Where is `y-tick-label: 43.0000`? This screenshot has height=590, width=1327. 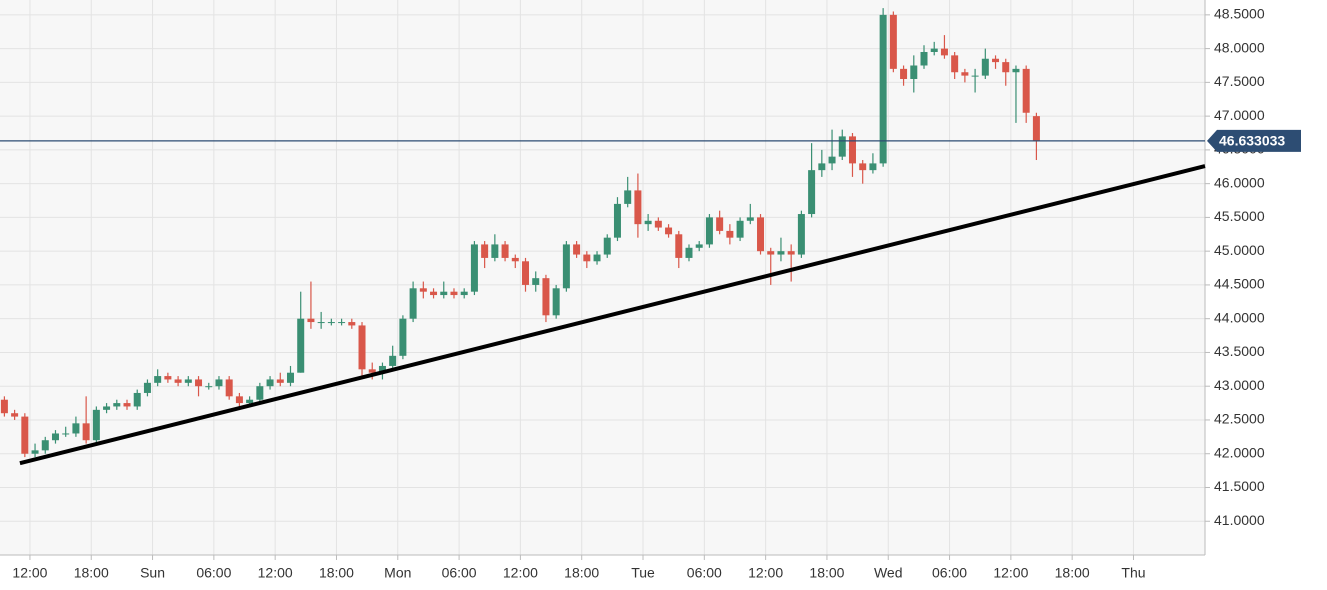 y-tick-label: 43.0000 is located at coordinates (1239, 385).